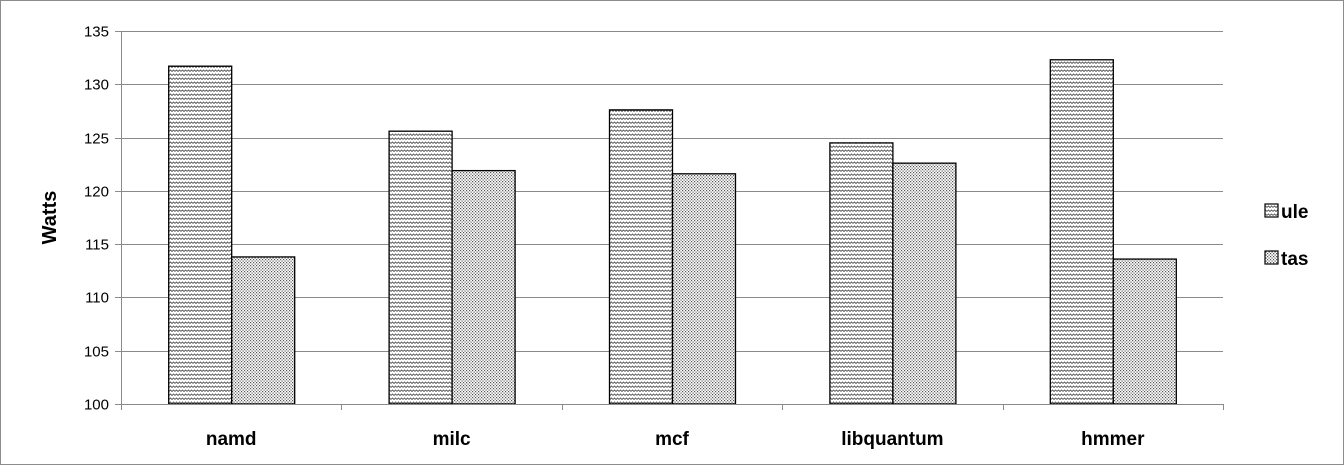 The width and height of the screenshot is (1344, 465). Describe the element at coordinates (861, 273) in the screenshot. I see `bar-ule-libquantum` at that location.